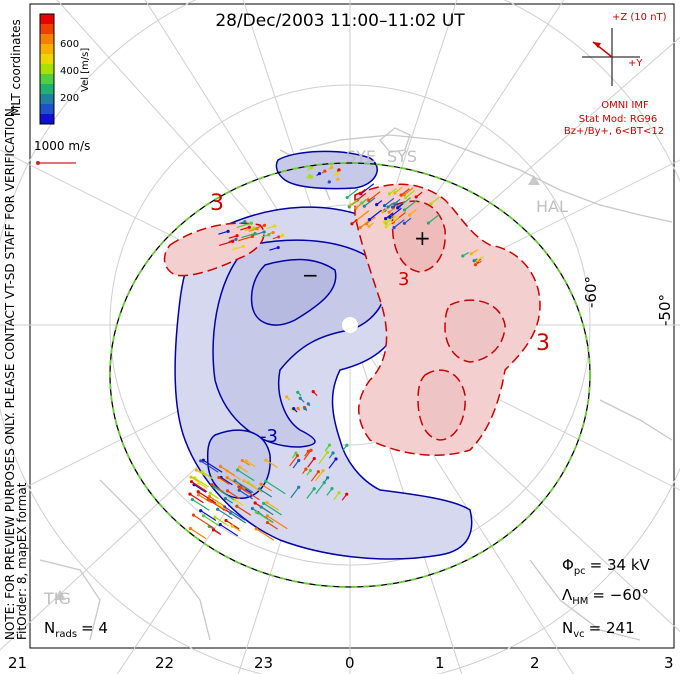 The width and height of the screenshot is (680, 674). What do you see at coordinates (598, 629) in the screenshot?
I see `stat-n-vc: Nvc = 241` at bounding box center [598, 629].